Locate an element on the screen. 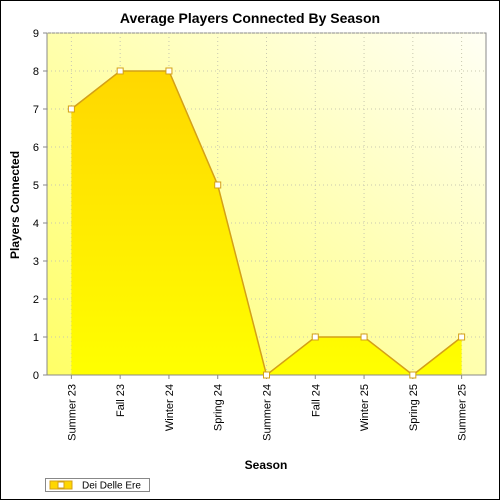 Image resolution: width=500 pixels, height=500 pixels. y-tick-label: 5 is located at coordinates (36, 186).